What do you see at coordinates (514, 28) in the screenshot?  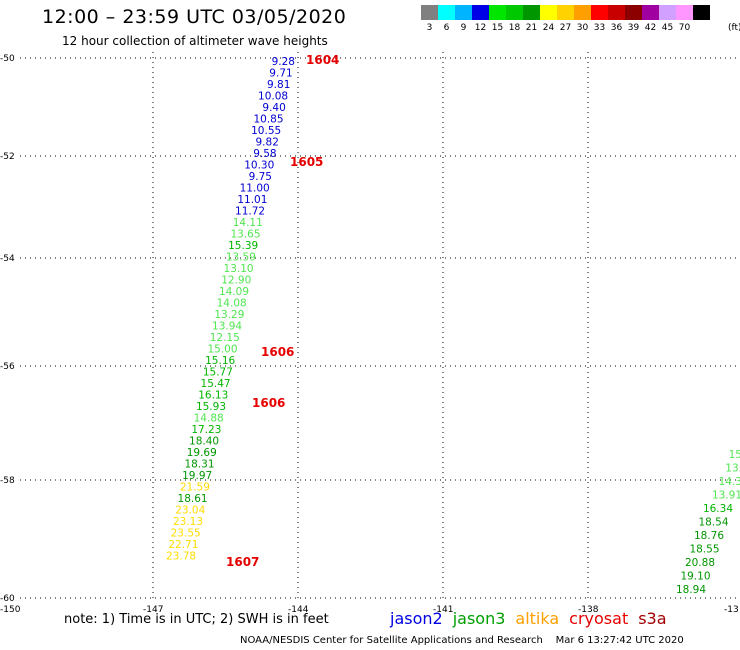 I see `scale-label: 18` at bounding box center [514, 28].